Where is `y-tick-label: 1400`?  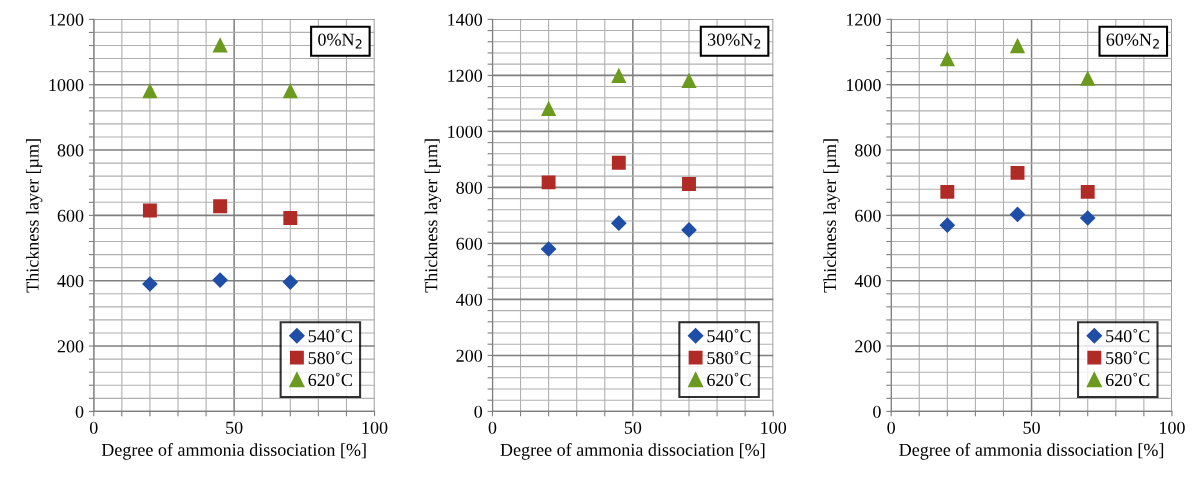 y-tick-label: 1400 is located at coordinates (465, 19).